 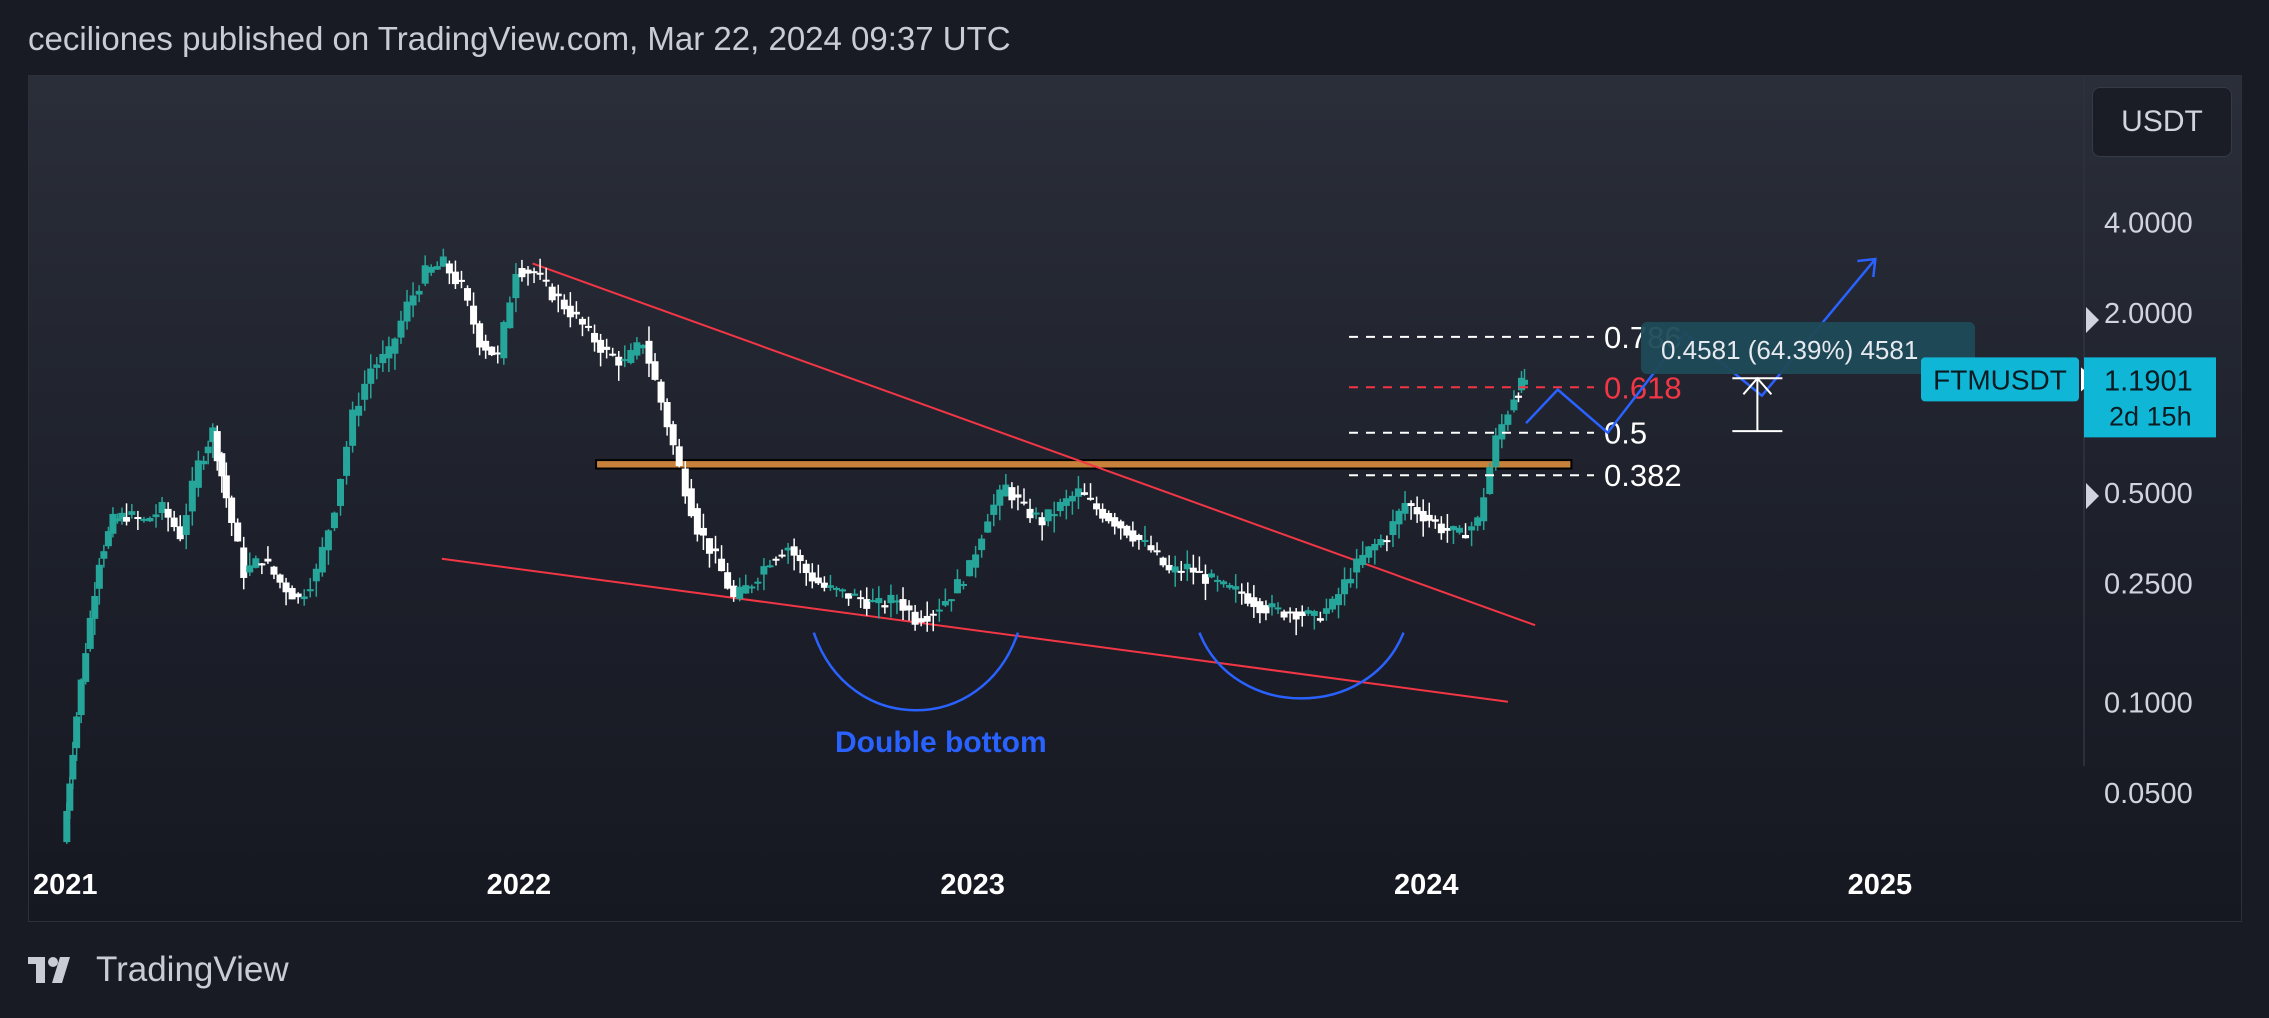 I want to click on currency-button: USDT, so click(x=2162, y=122).